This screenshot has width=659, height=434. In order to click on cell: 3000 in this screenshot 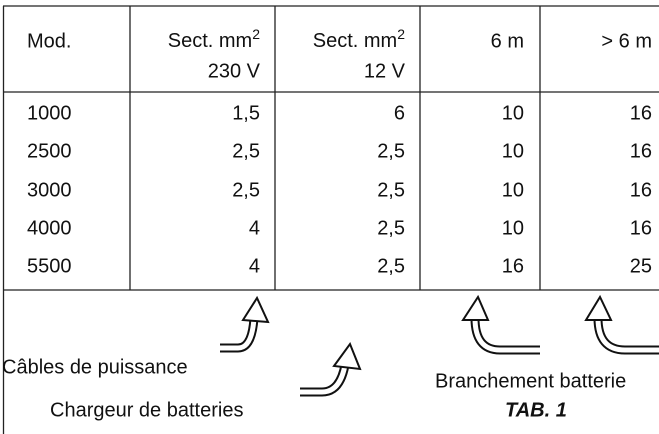, I will do `click(49, 190)`.